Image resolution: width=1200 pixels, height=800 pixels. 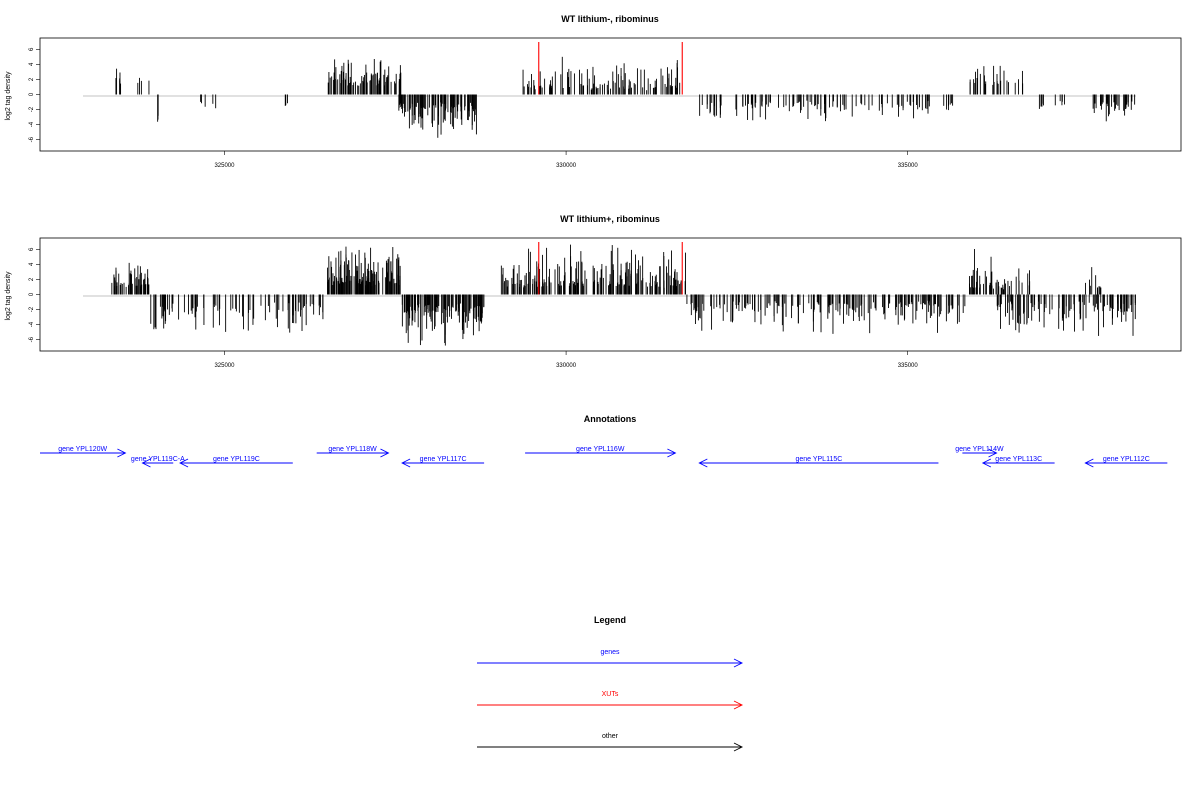 I want to click on gene-label: gene YPL115C, so click(x=818, y=459).